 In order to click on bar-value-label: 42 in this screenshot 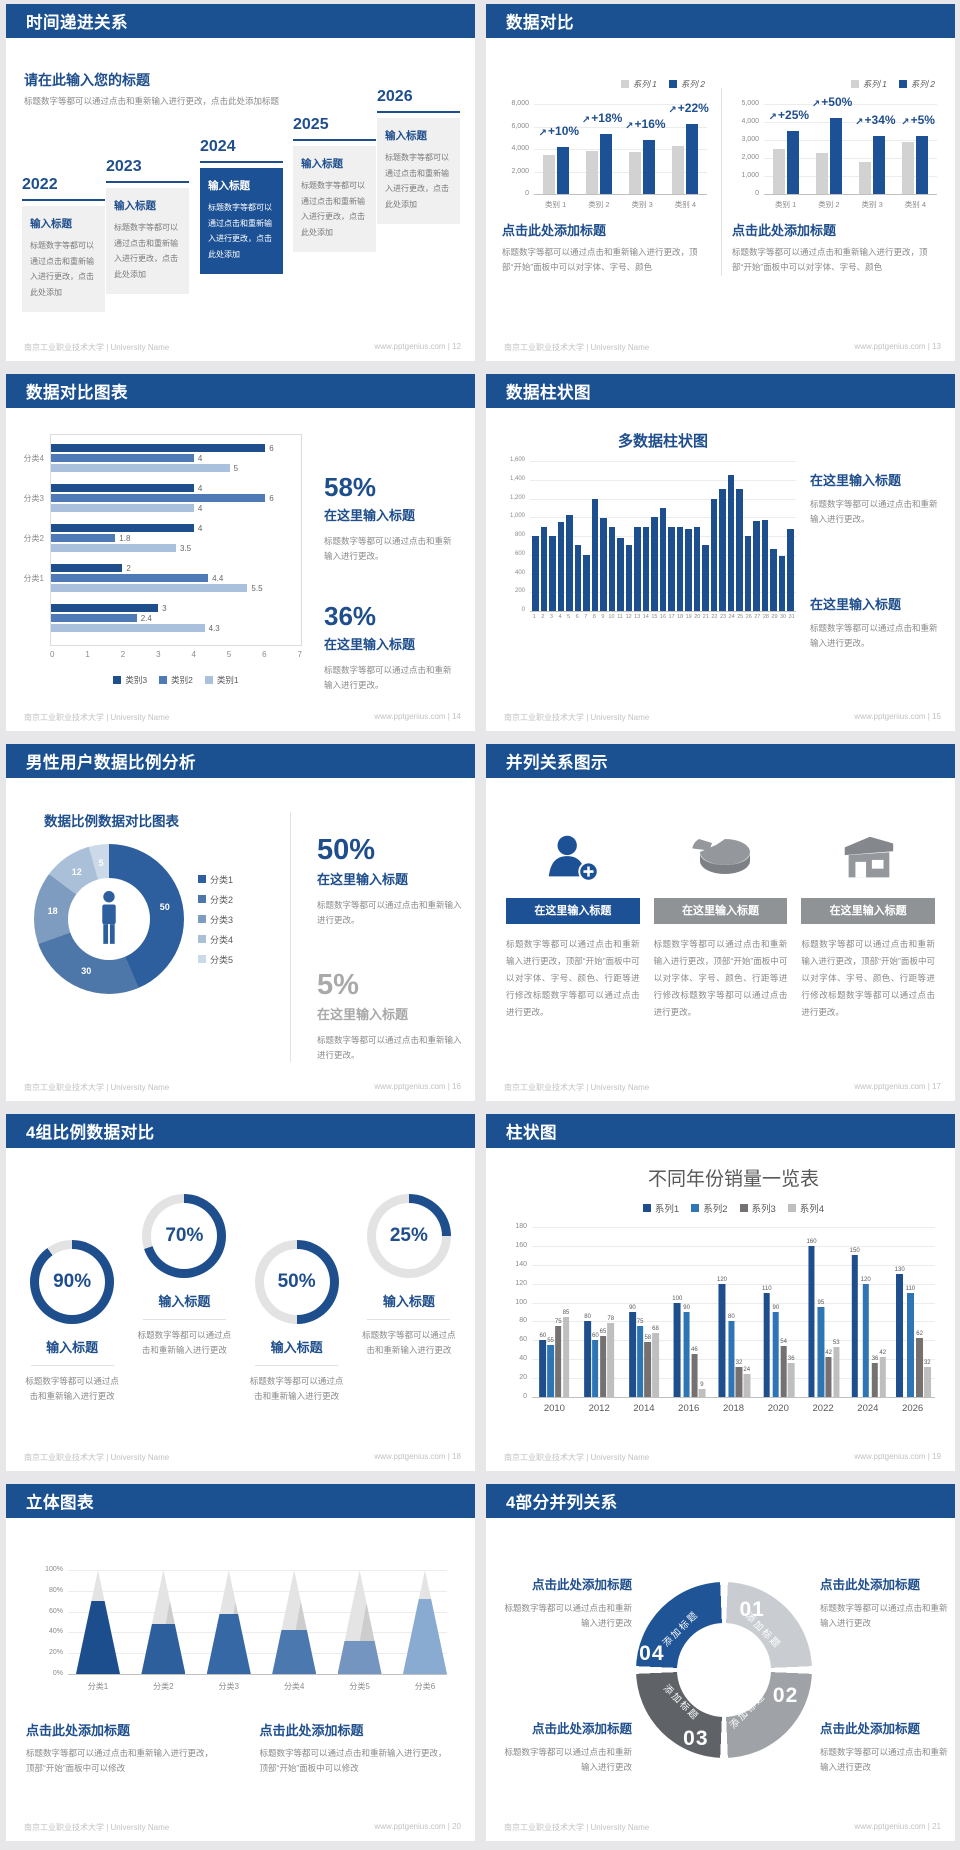, I will do `click(883, 1353)`.